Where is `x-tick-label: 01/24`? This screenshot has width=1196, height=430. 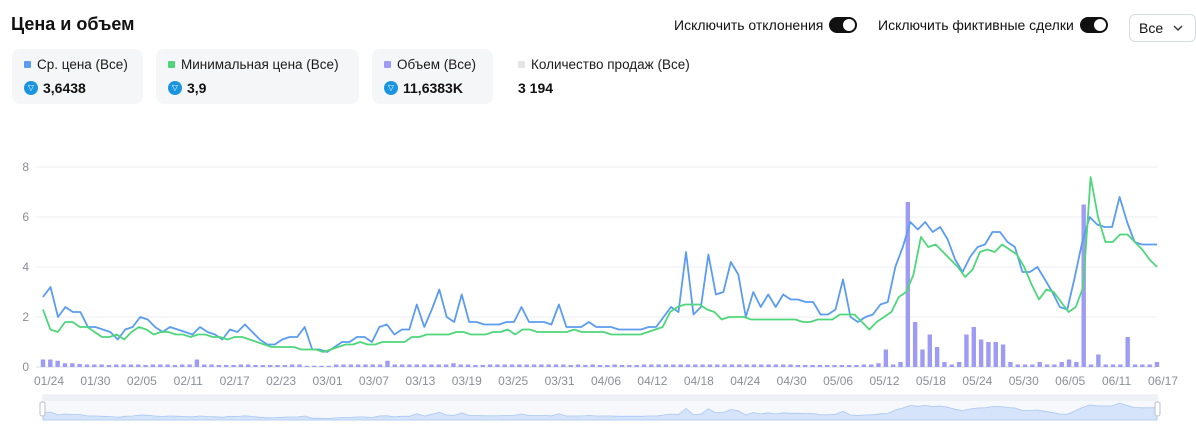
x-tick-label: 01/24 is located at coordinates (49, 381).